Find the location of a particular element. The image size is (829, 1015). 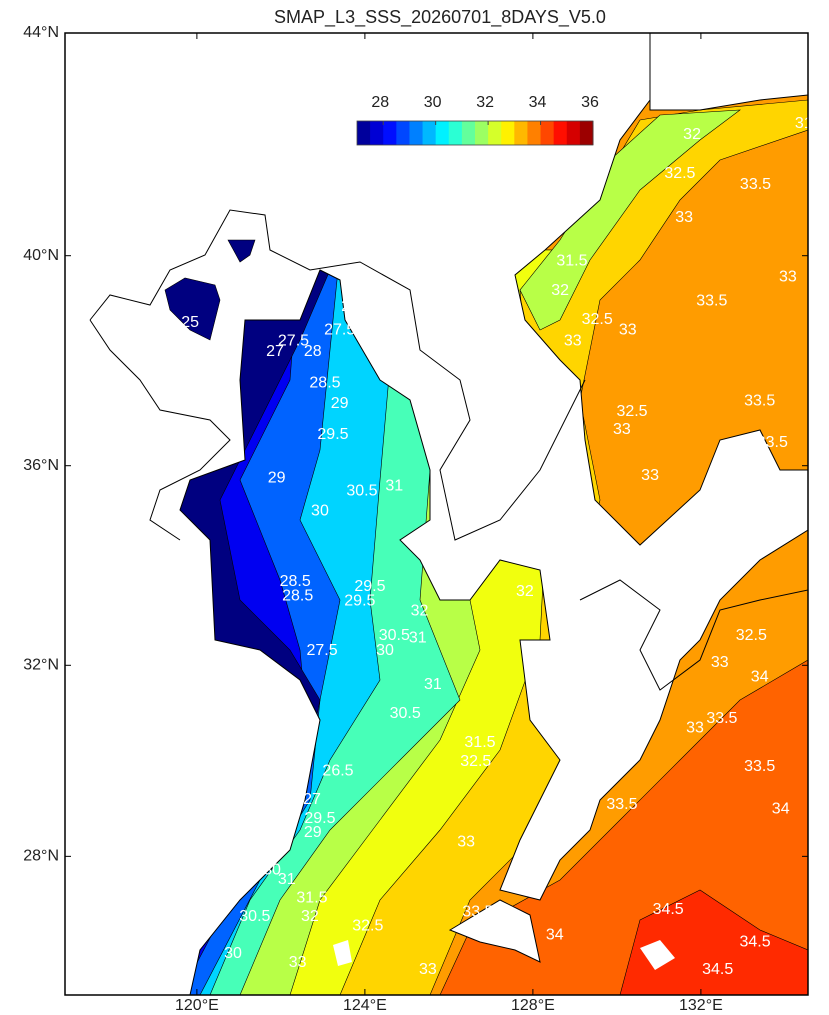

colorbar-tick-label: 36 is located at coordinates (590, 102).